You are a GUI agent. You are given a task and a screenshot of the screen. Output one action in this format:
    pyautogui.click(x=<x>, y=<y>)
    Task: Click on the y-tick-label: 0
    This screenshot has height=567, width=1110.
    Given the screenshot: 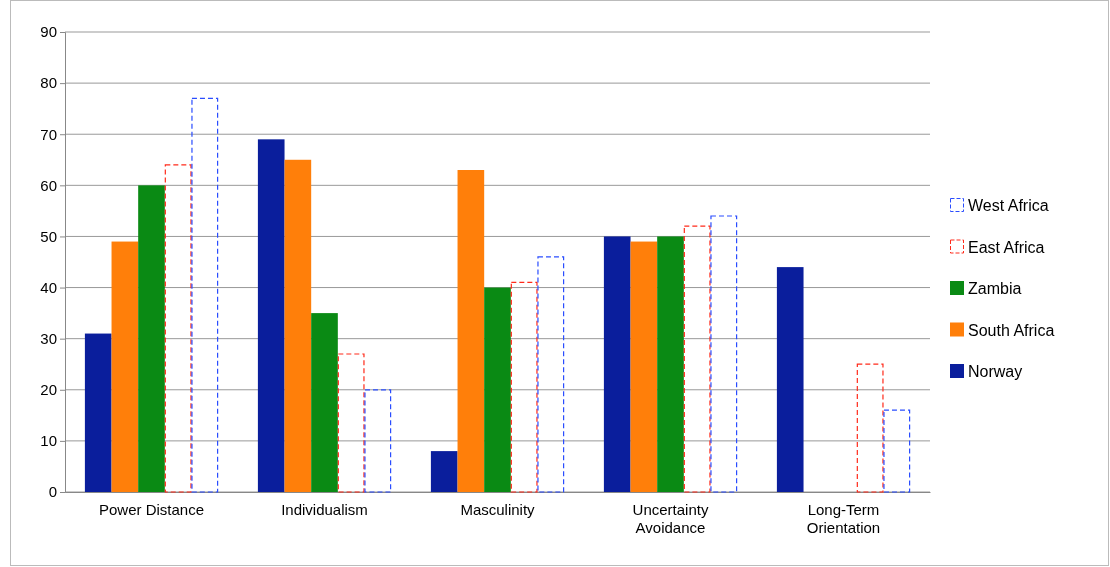 What is the action you would take?
    pyautogui.click(x=52, y=492)
    